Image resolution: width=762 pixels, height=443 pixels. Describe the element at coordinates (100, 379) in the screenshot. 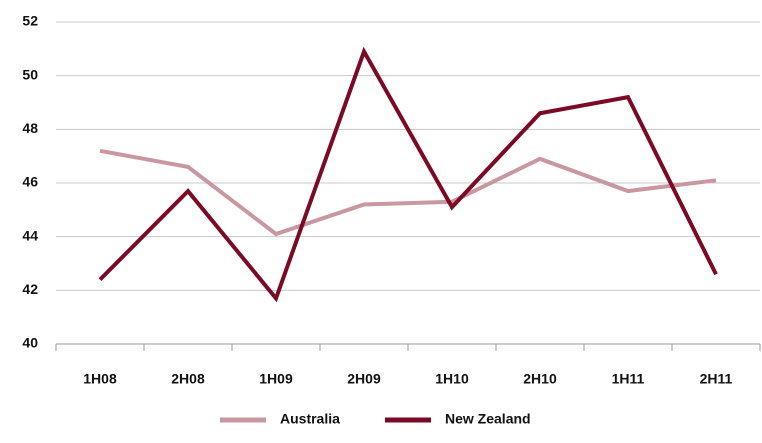

I see `x-tick-label: 1H08` at that location.